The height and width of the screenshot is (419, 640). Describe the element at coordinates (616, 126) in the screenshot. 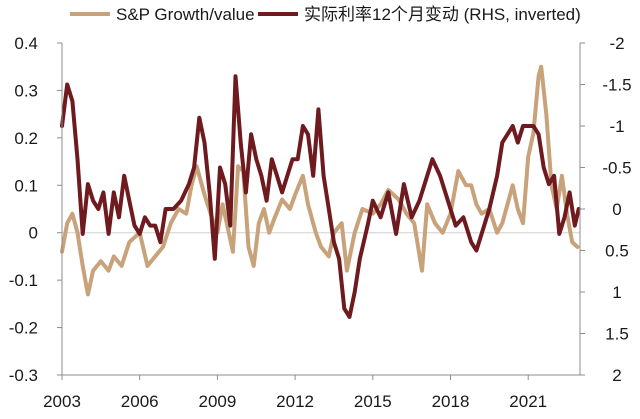

I see `right-tick-label-2: -1` at that location.